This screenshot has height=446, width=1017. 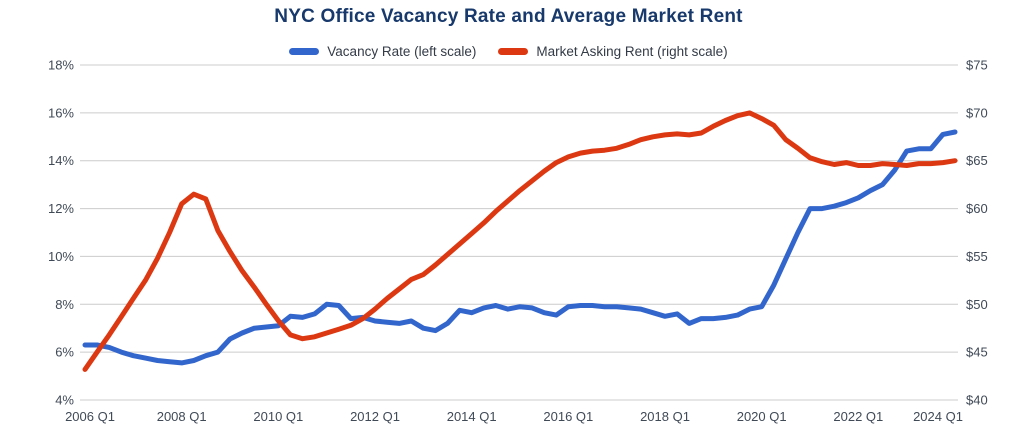 I want to click on x-axis-tick-label: 2020 Q1, so click(x=762, y=416).